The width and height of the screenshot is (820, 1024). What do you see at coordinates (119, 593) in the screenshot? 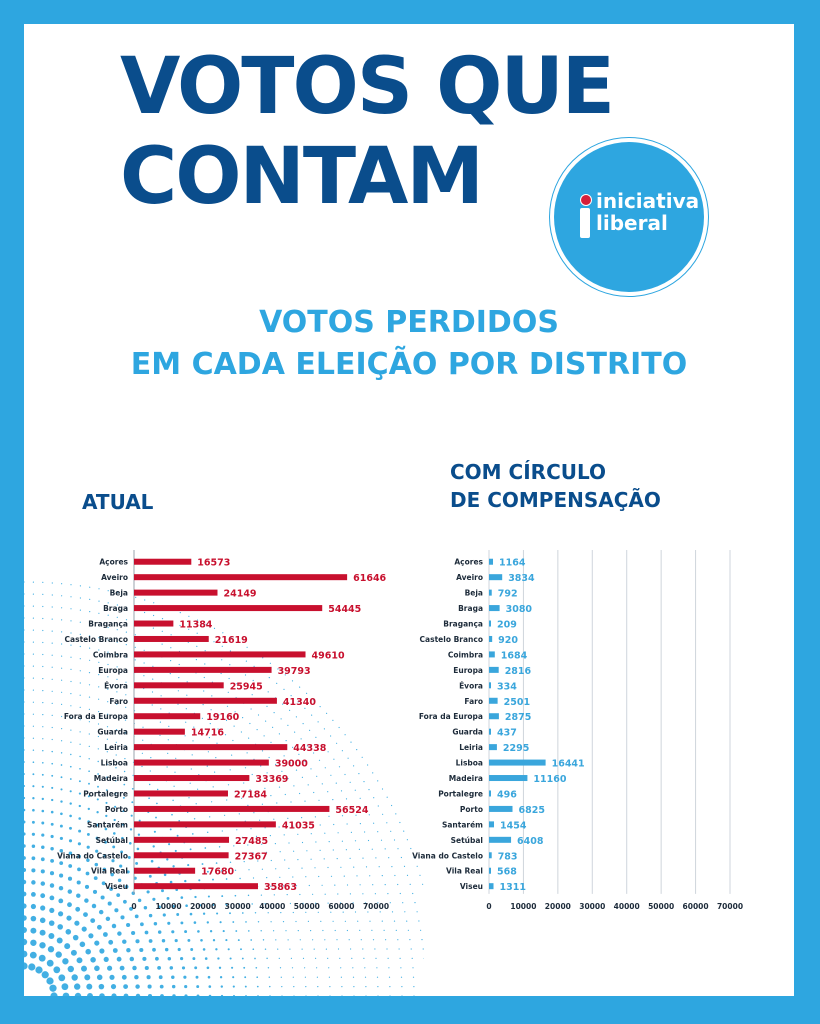
I see `category-label: Beja` at bounding box center [119, 593].